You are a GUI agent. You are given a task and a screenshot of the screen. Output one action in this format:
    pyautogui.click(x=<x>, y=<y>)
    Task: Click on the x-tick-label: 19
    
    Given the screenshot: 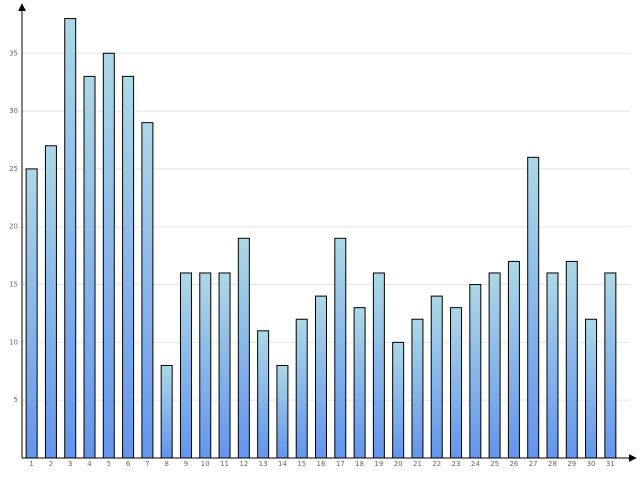 What is the action you would take?
    pyautogui.click(x=378, y=464)
    